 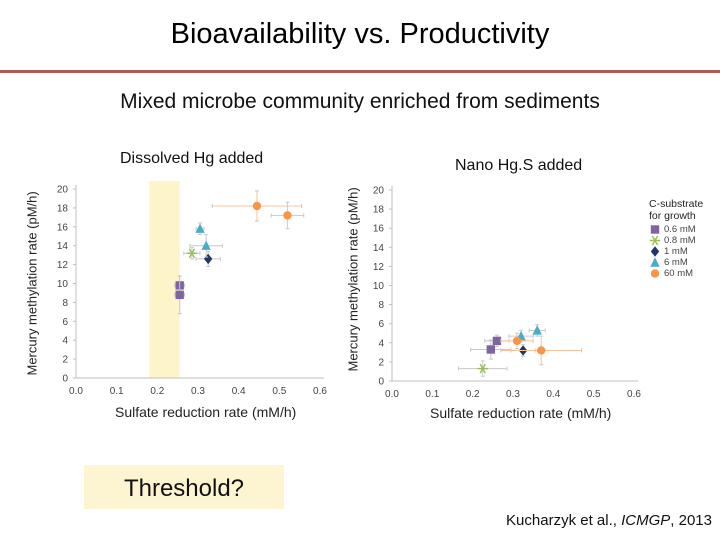 What do you see at coordinates (679, 273) in the screenshot?
I see `legend-label: 60 mM` at bounding box center [679, 273].